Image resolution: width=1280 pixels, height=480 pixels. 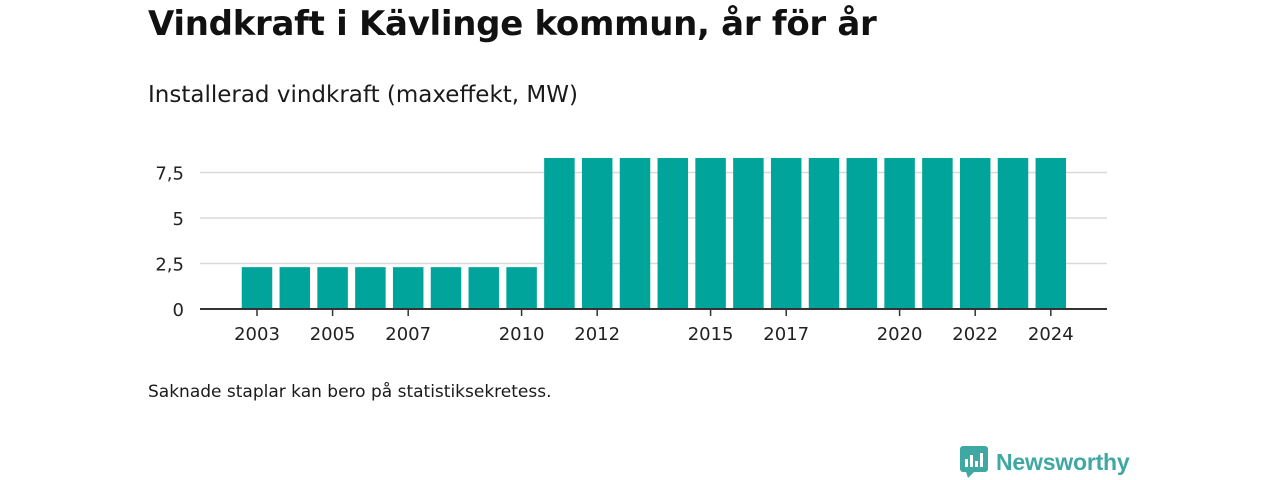 I want to click on bar-2019, so click(x=862, y=233).